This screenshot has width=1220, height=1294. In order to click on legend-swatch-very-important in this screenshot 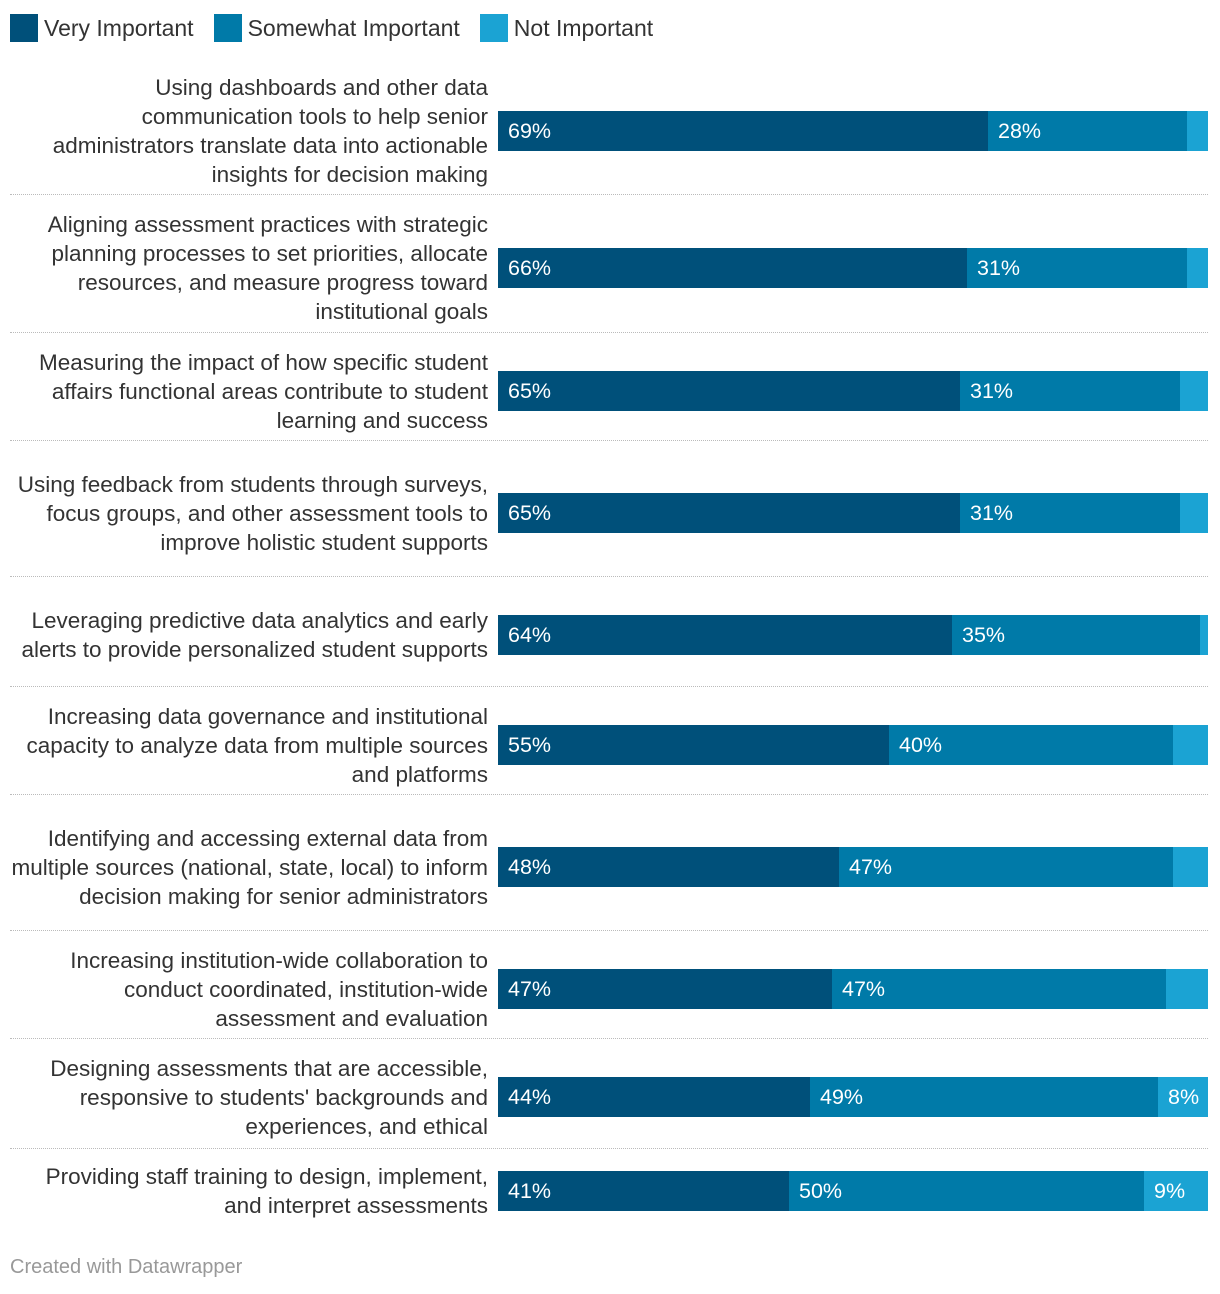, I will do `click(24, 28)`.